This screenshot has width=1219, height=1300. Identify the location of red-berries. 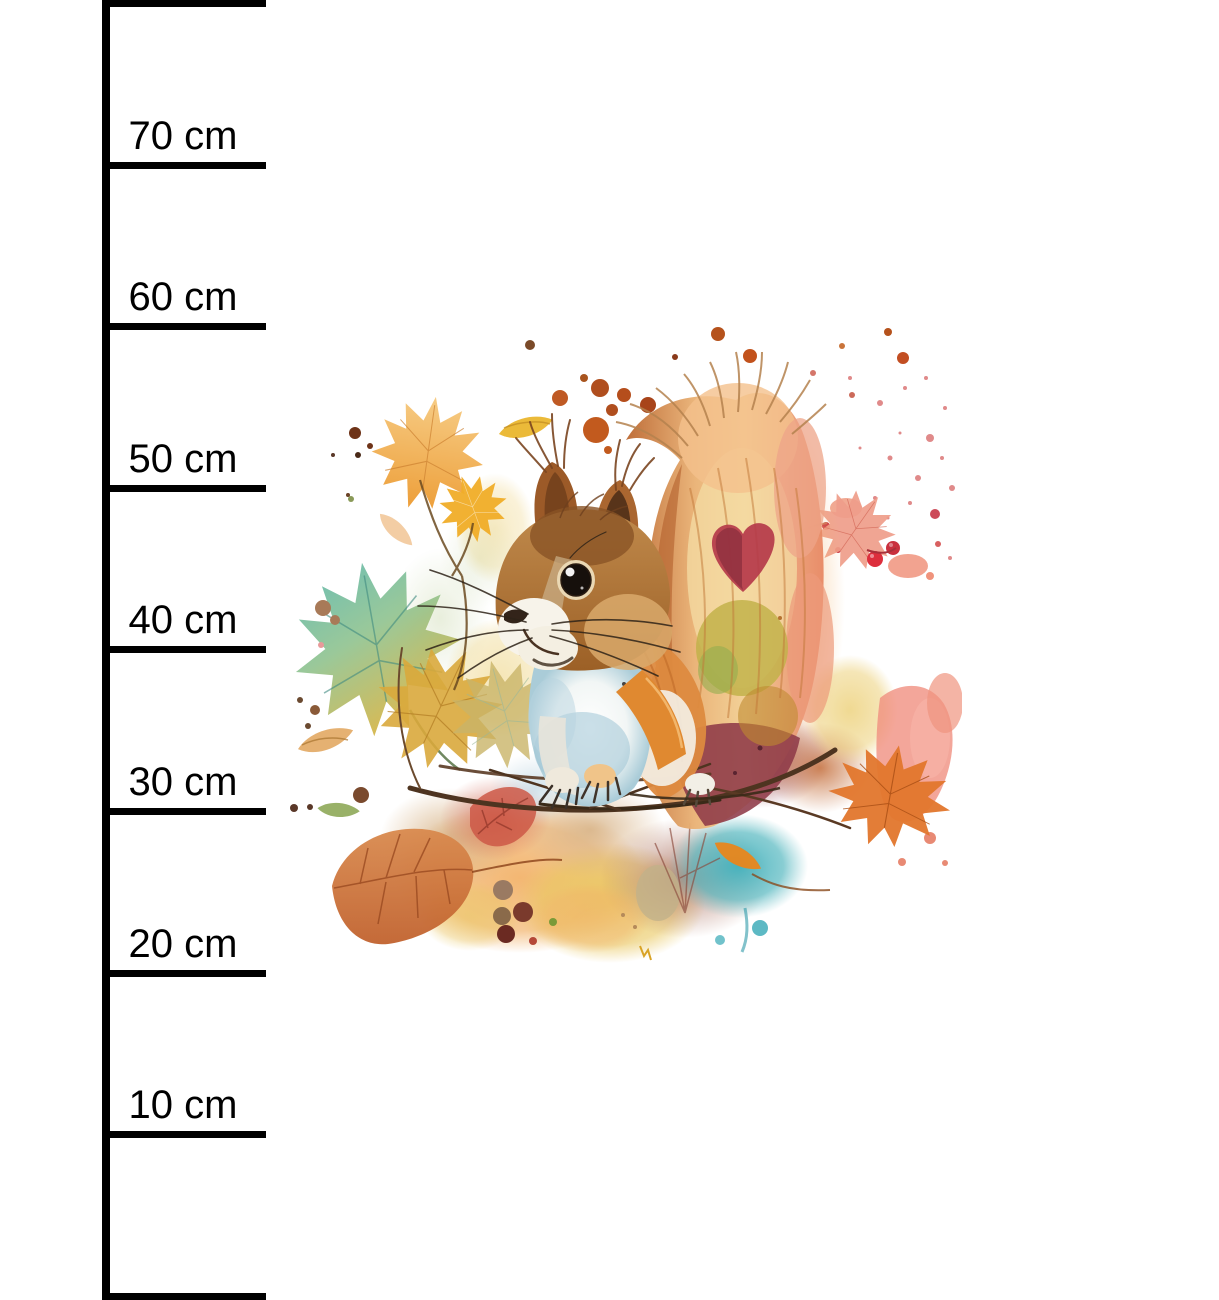
(883, 554).